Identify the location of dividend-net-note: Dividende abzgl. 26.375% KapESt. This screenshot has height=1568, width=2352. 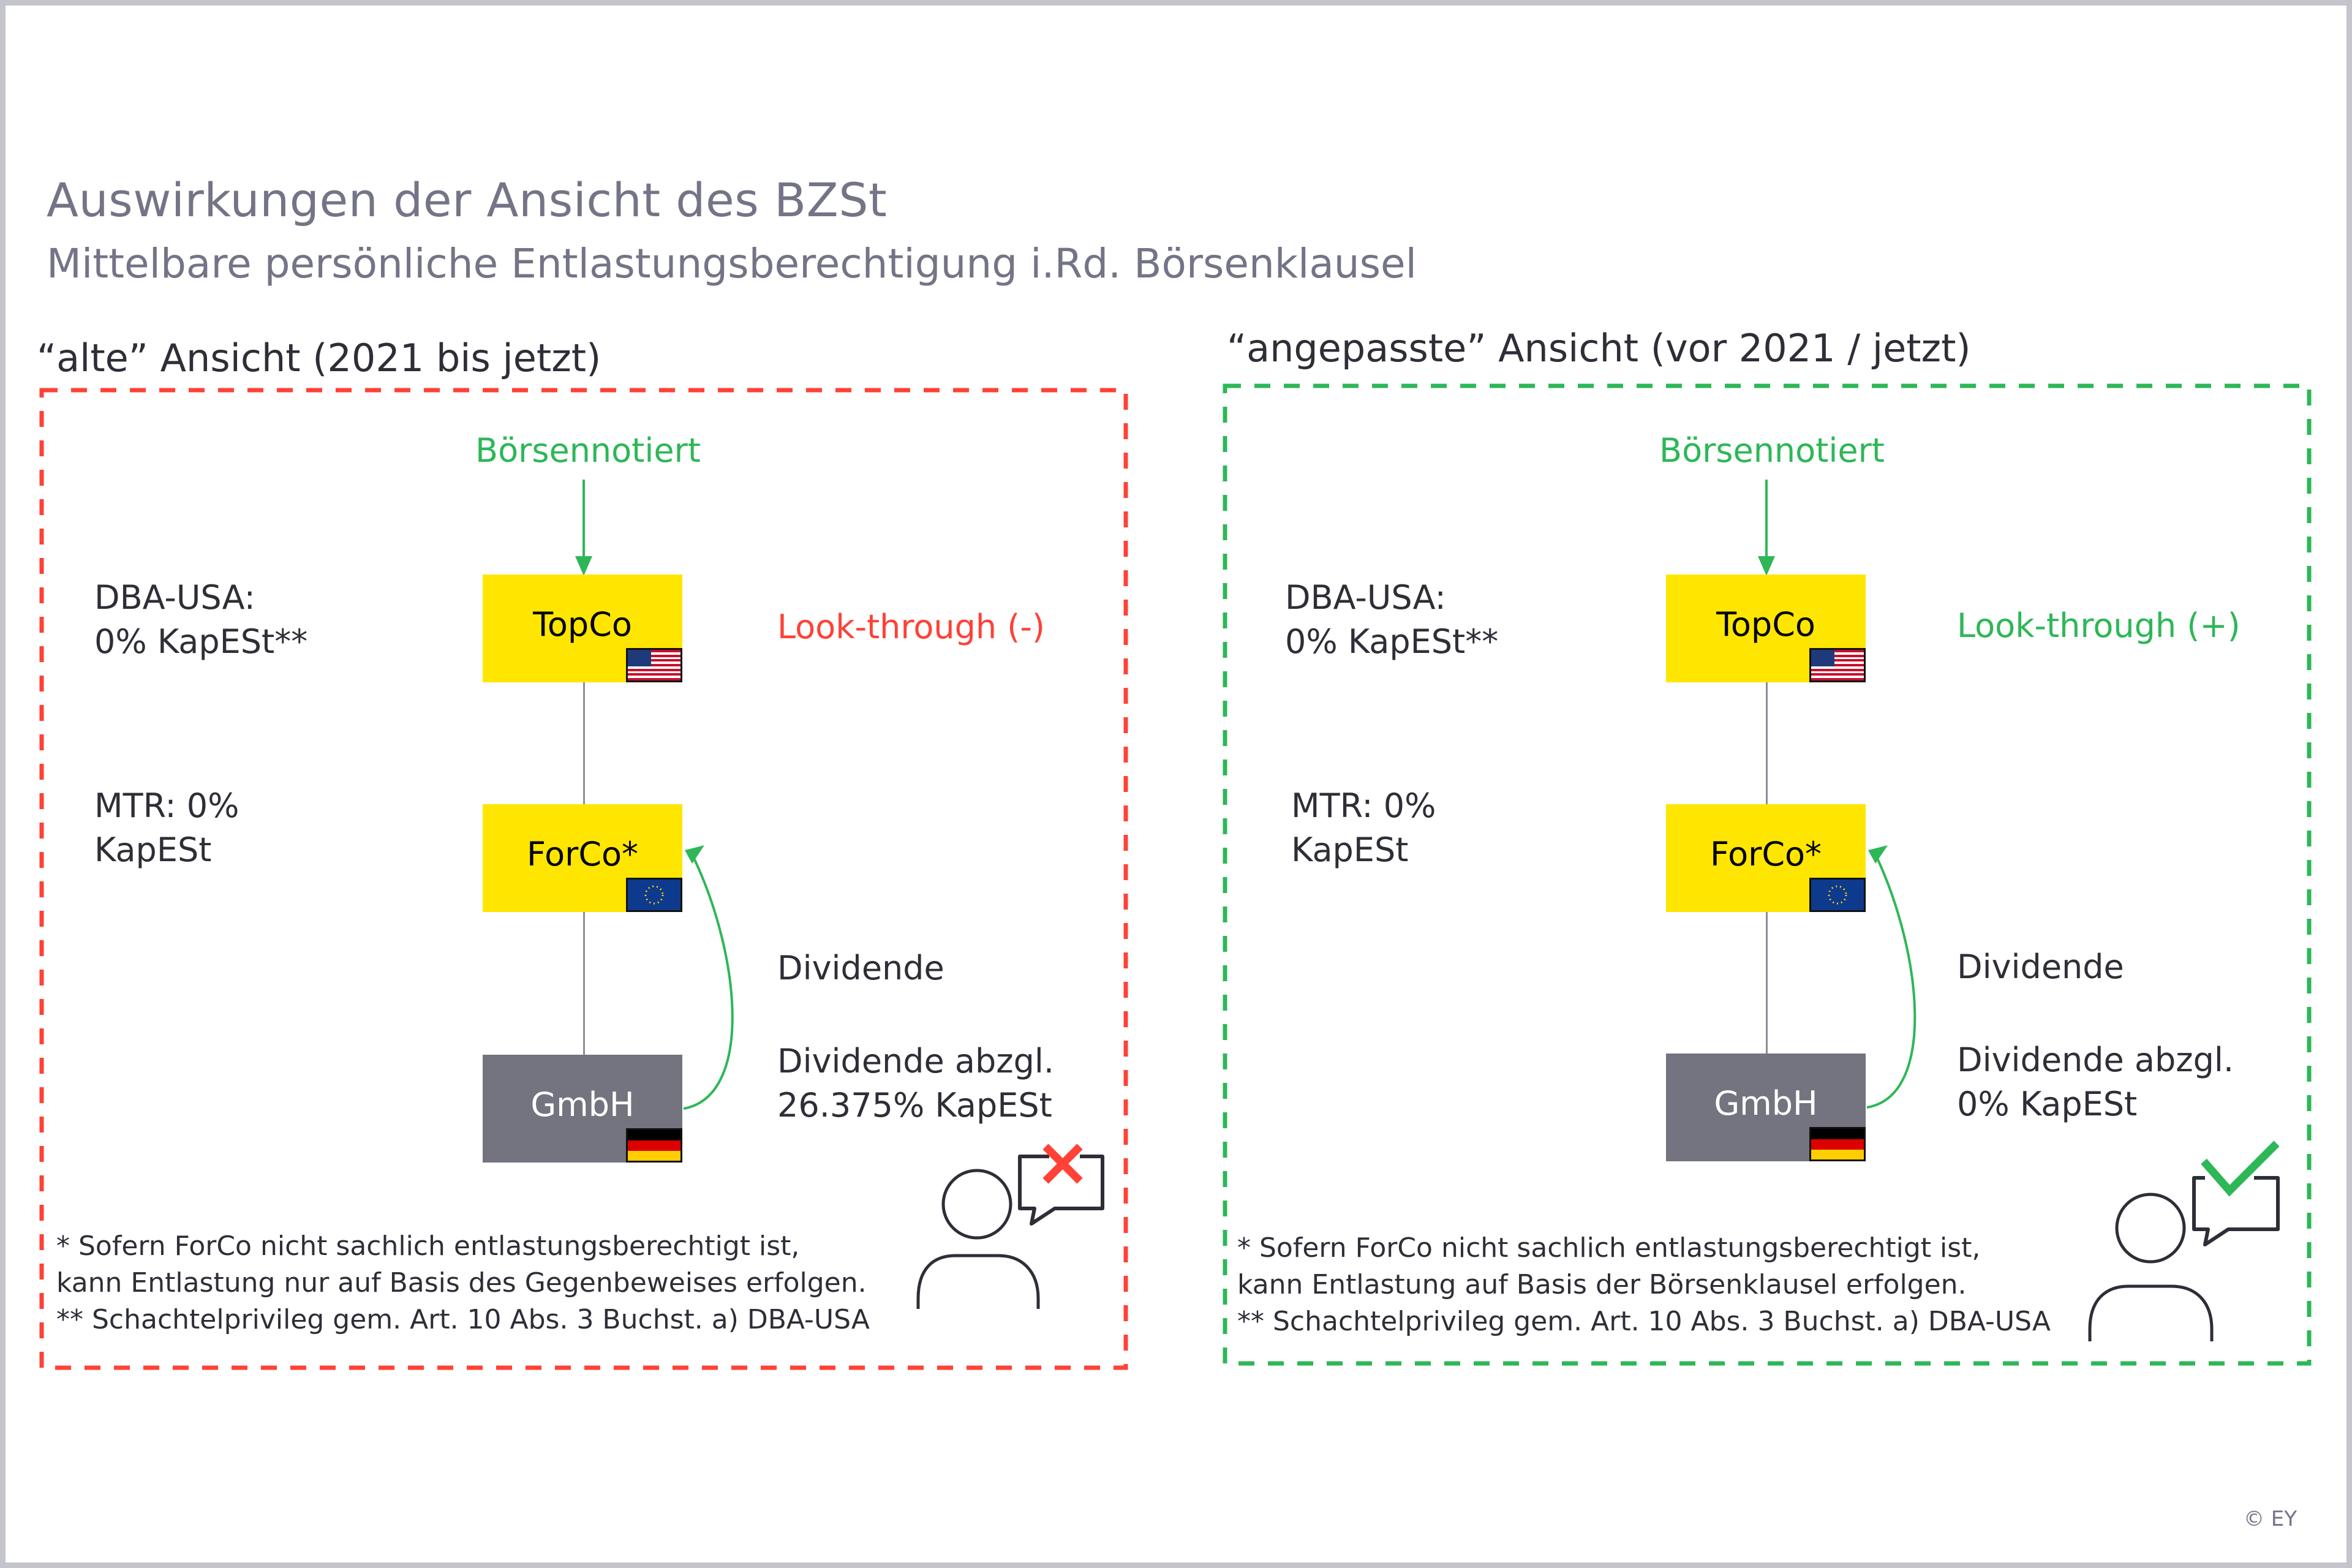
(916, 1083).